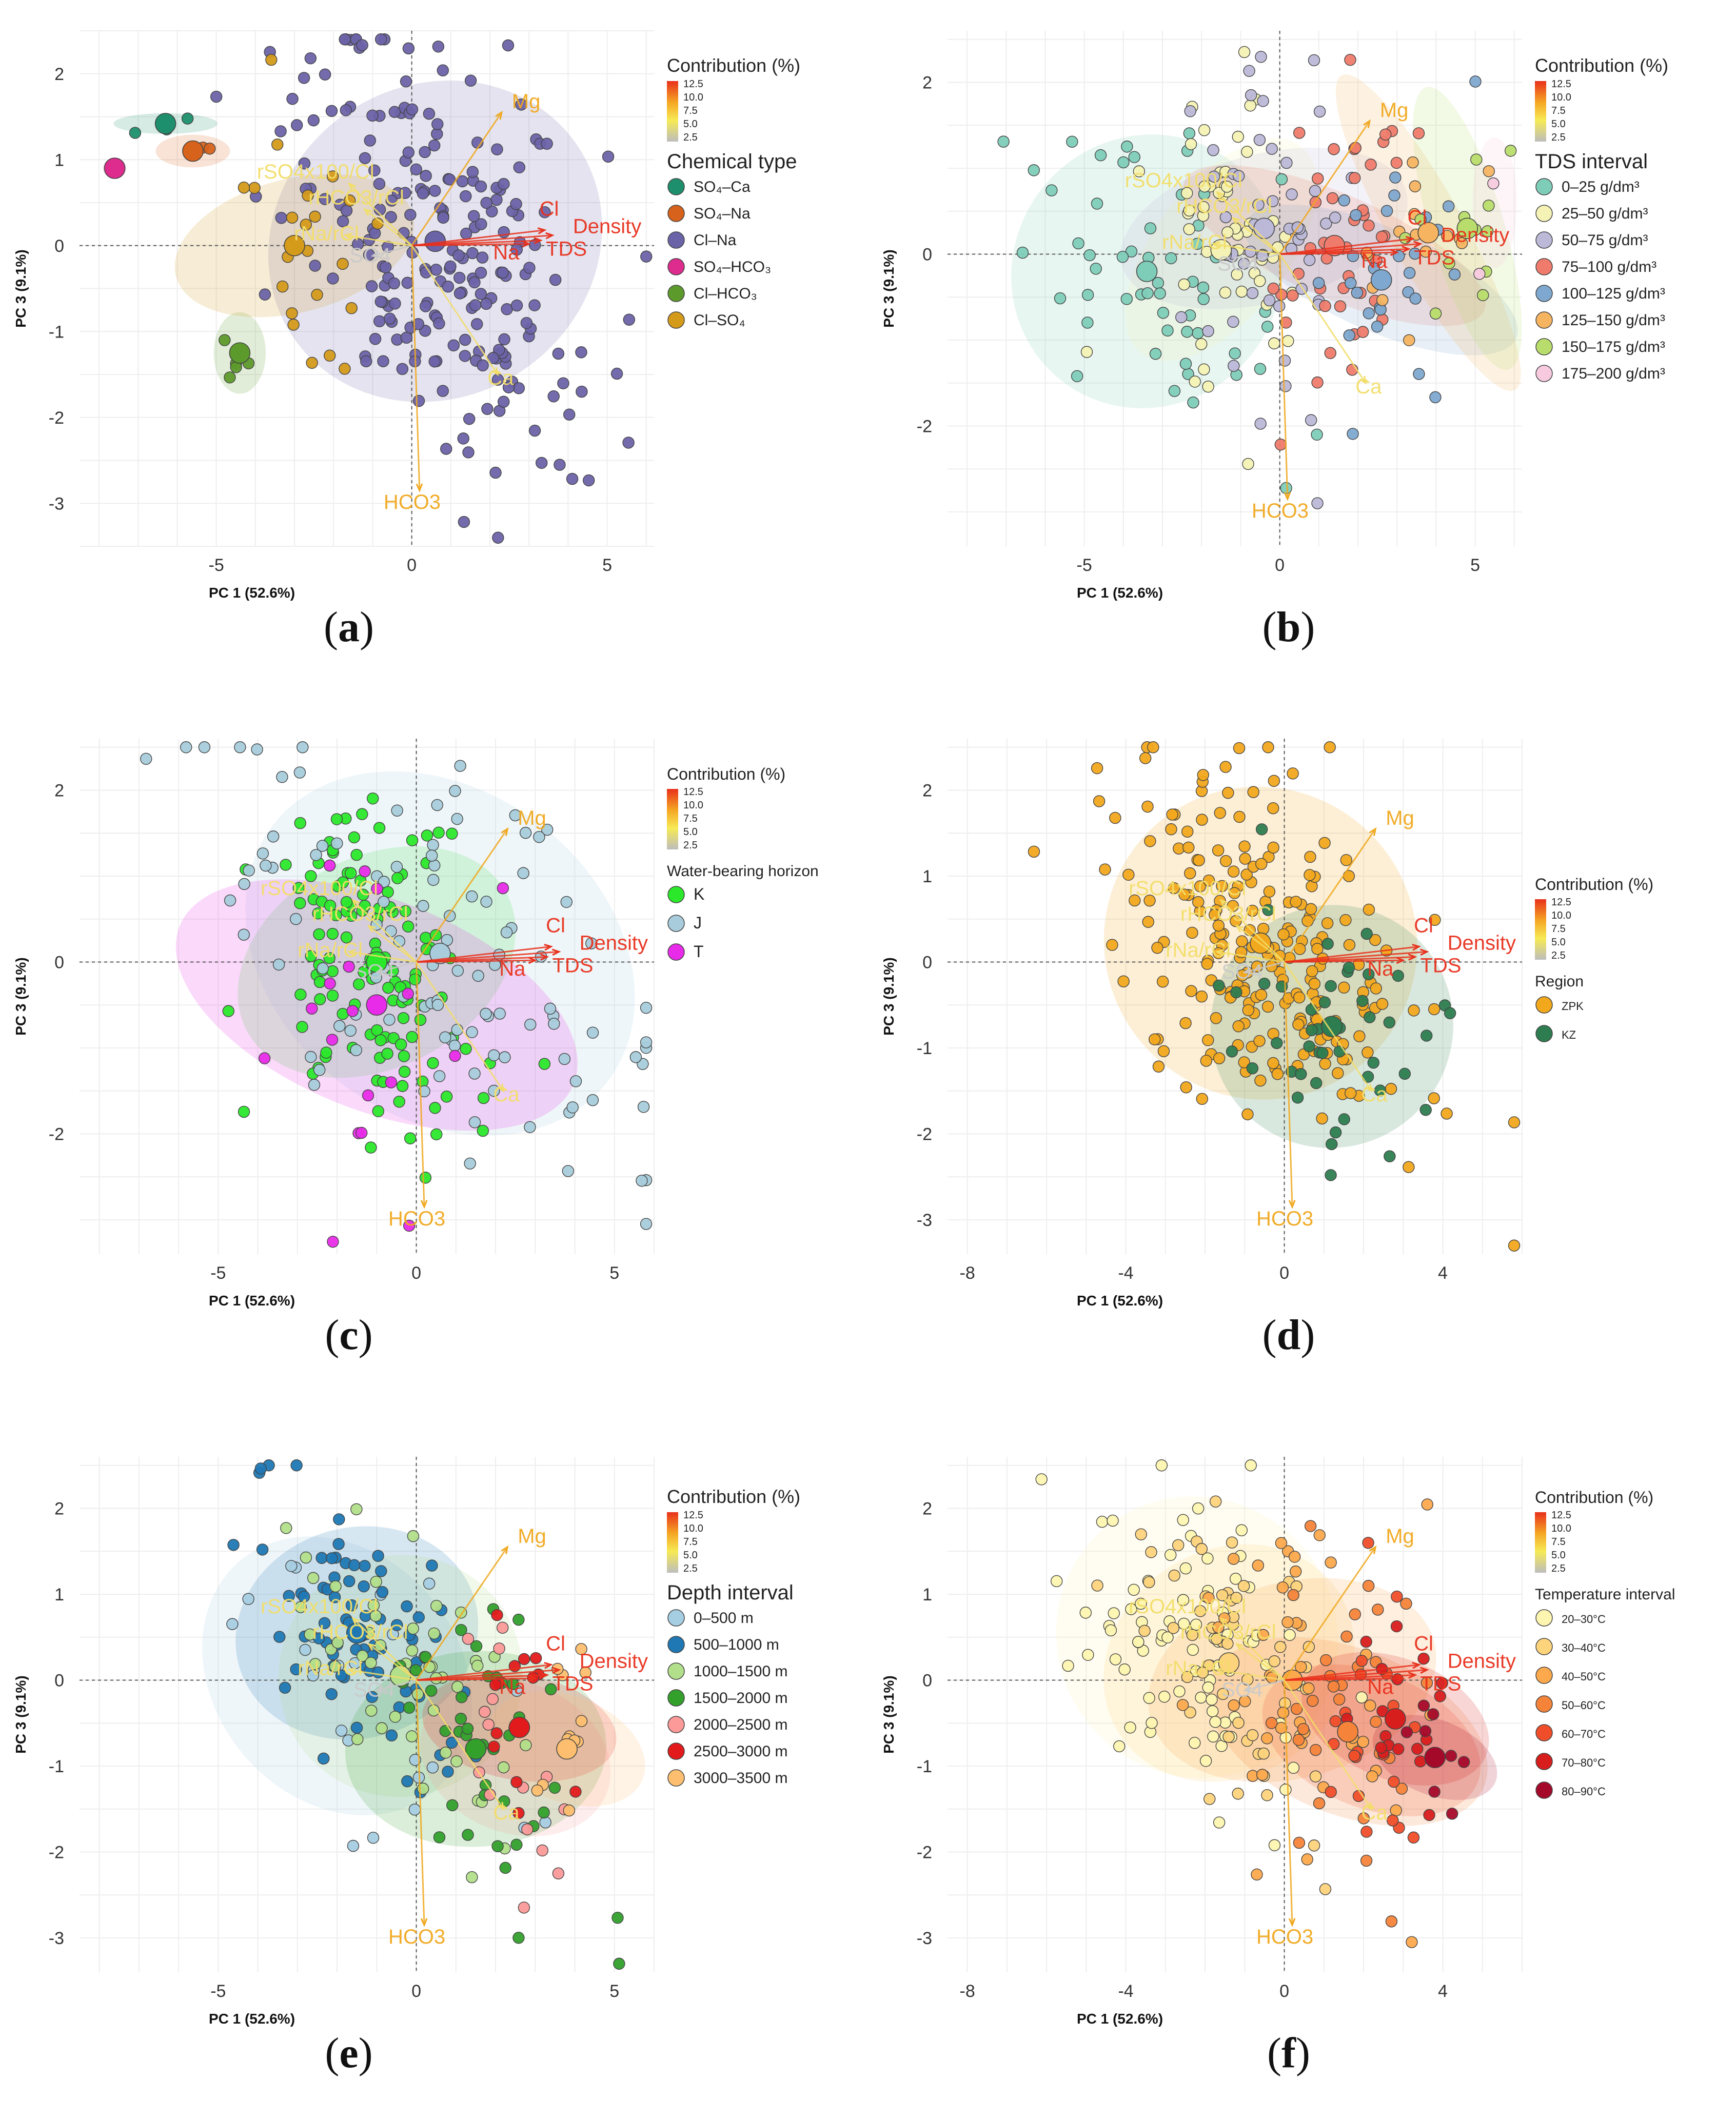 Image resolution: width=1736 pixels, height=2119 pixels. What do you see at coordinates (722, 187) in the screenshot?
I see `legend-item-label: SO₄–Ca` at bounding box center [722, 187].